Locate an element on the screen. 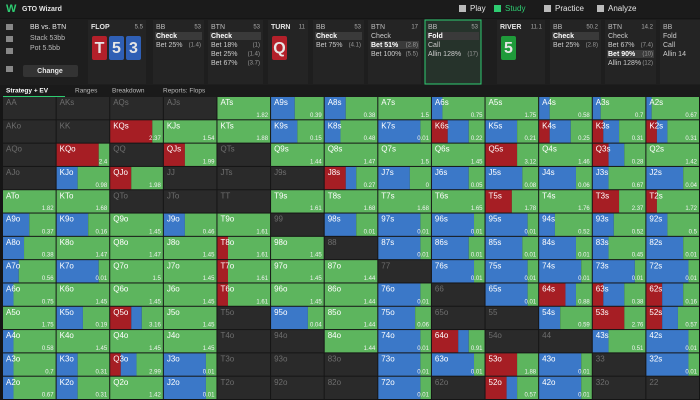 The height and width of the screenshot is (400, 700). option: Bet 51% is located at coordinates (385, 45).